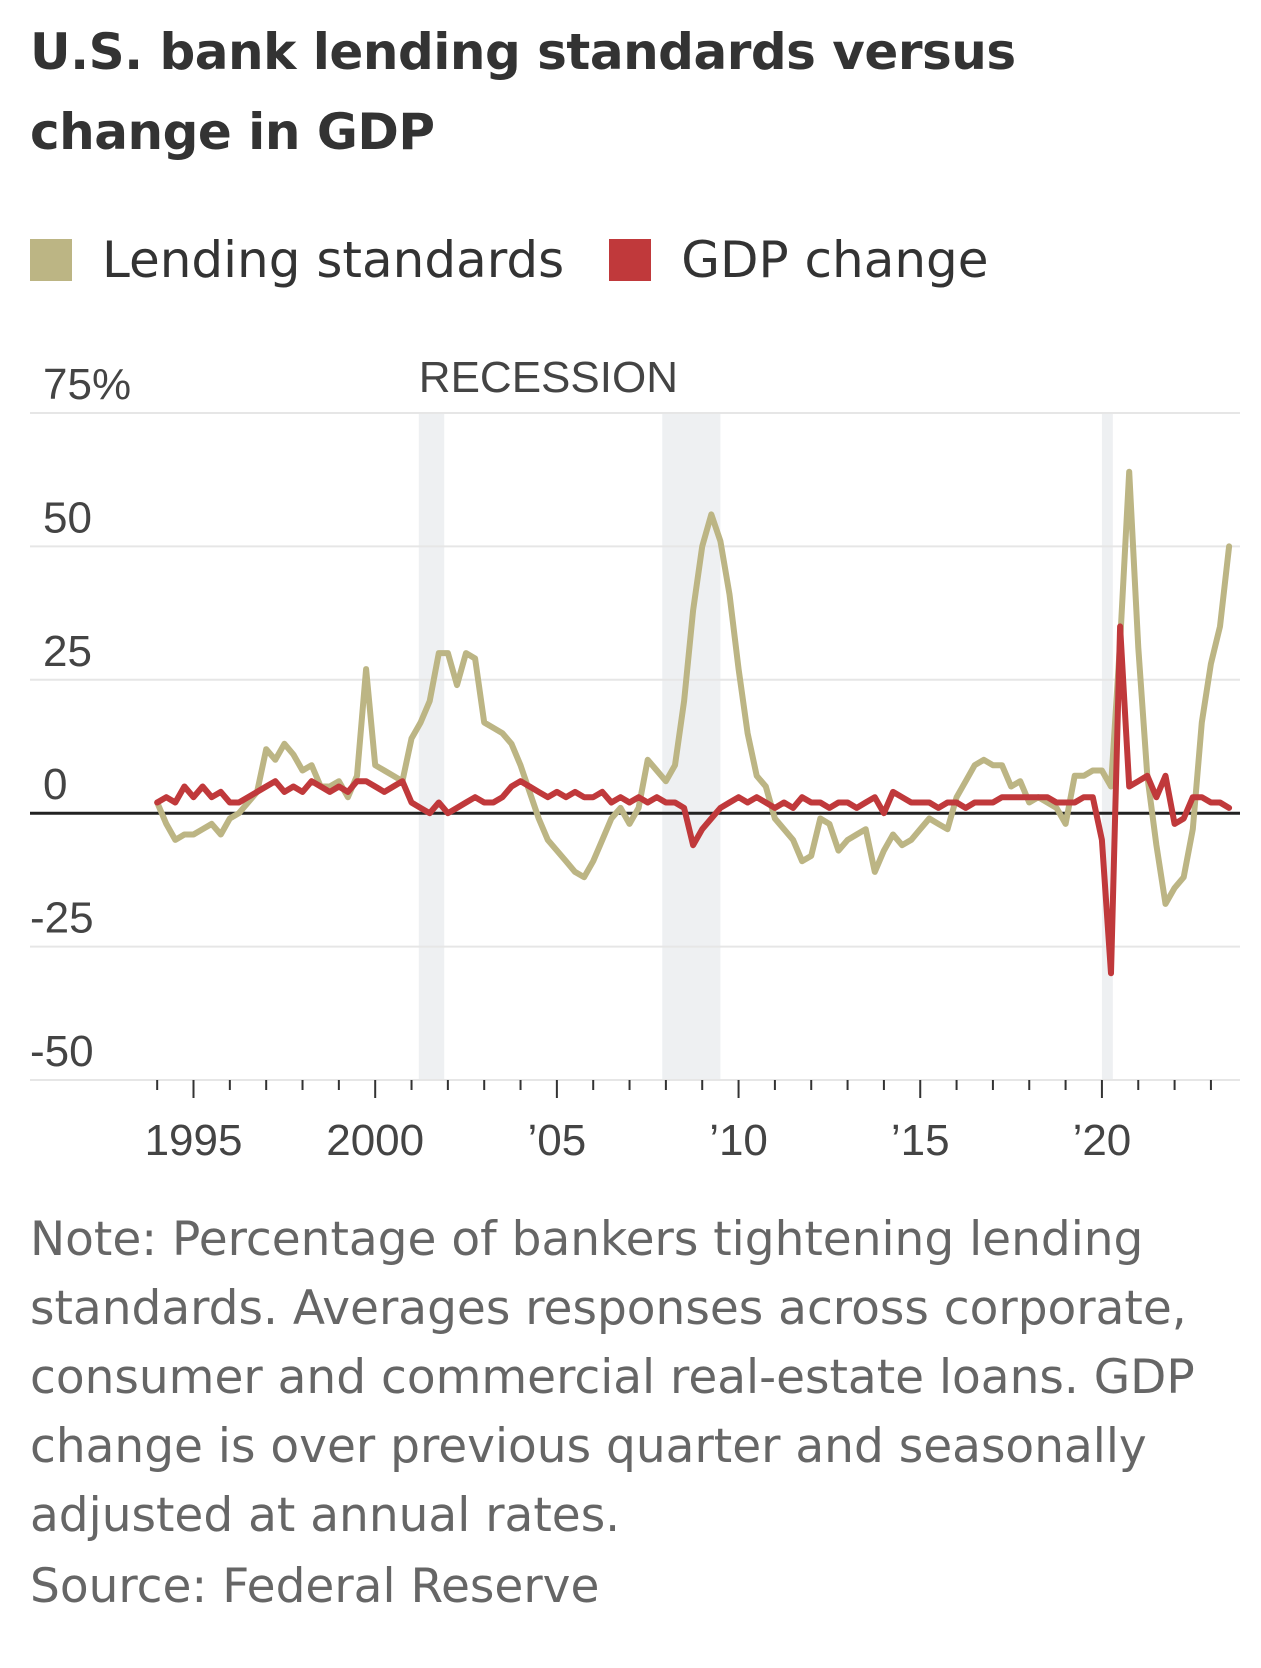 This screenshot has height=1668, width=1261. Describe the element at coordinates (315, 1586) in the screenshot. I see `chart-source: Source: Federal Reserve` at that location.